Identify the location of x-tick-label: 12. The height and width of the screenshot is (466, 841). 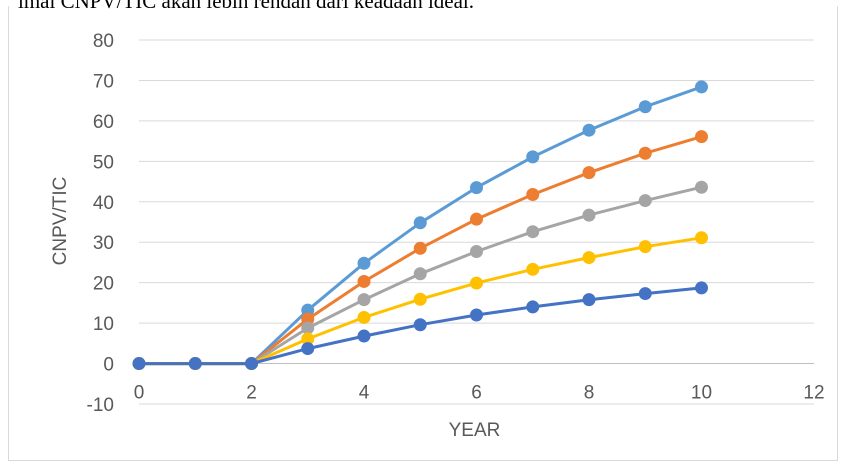
(813, 393).